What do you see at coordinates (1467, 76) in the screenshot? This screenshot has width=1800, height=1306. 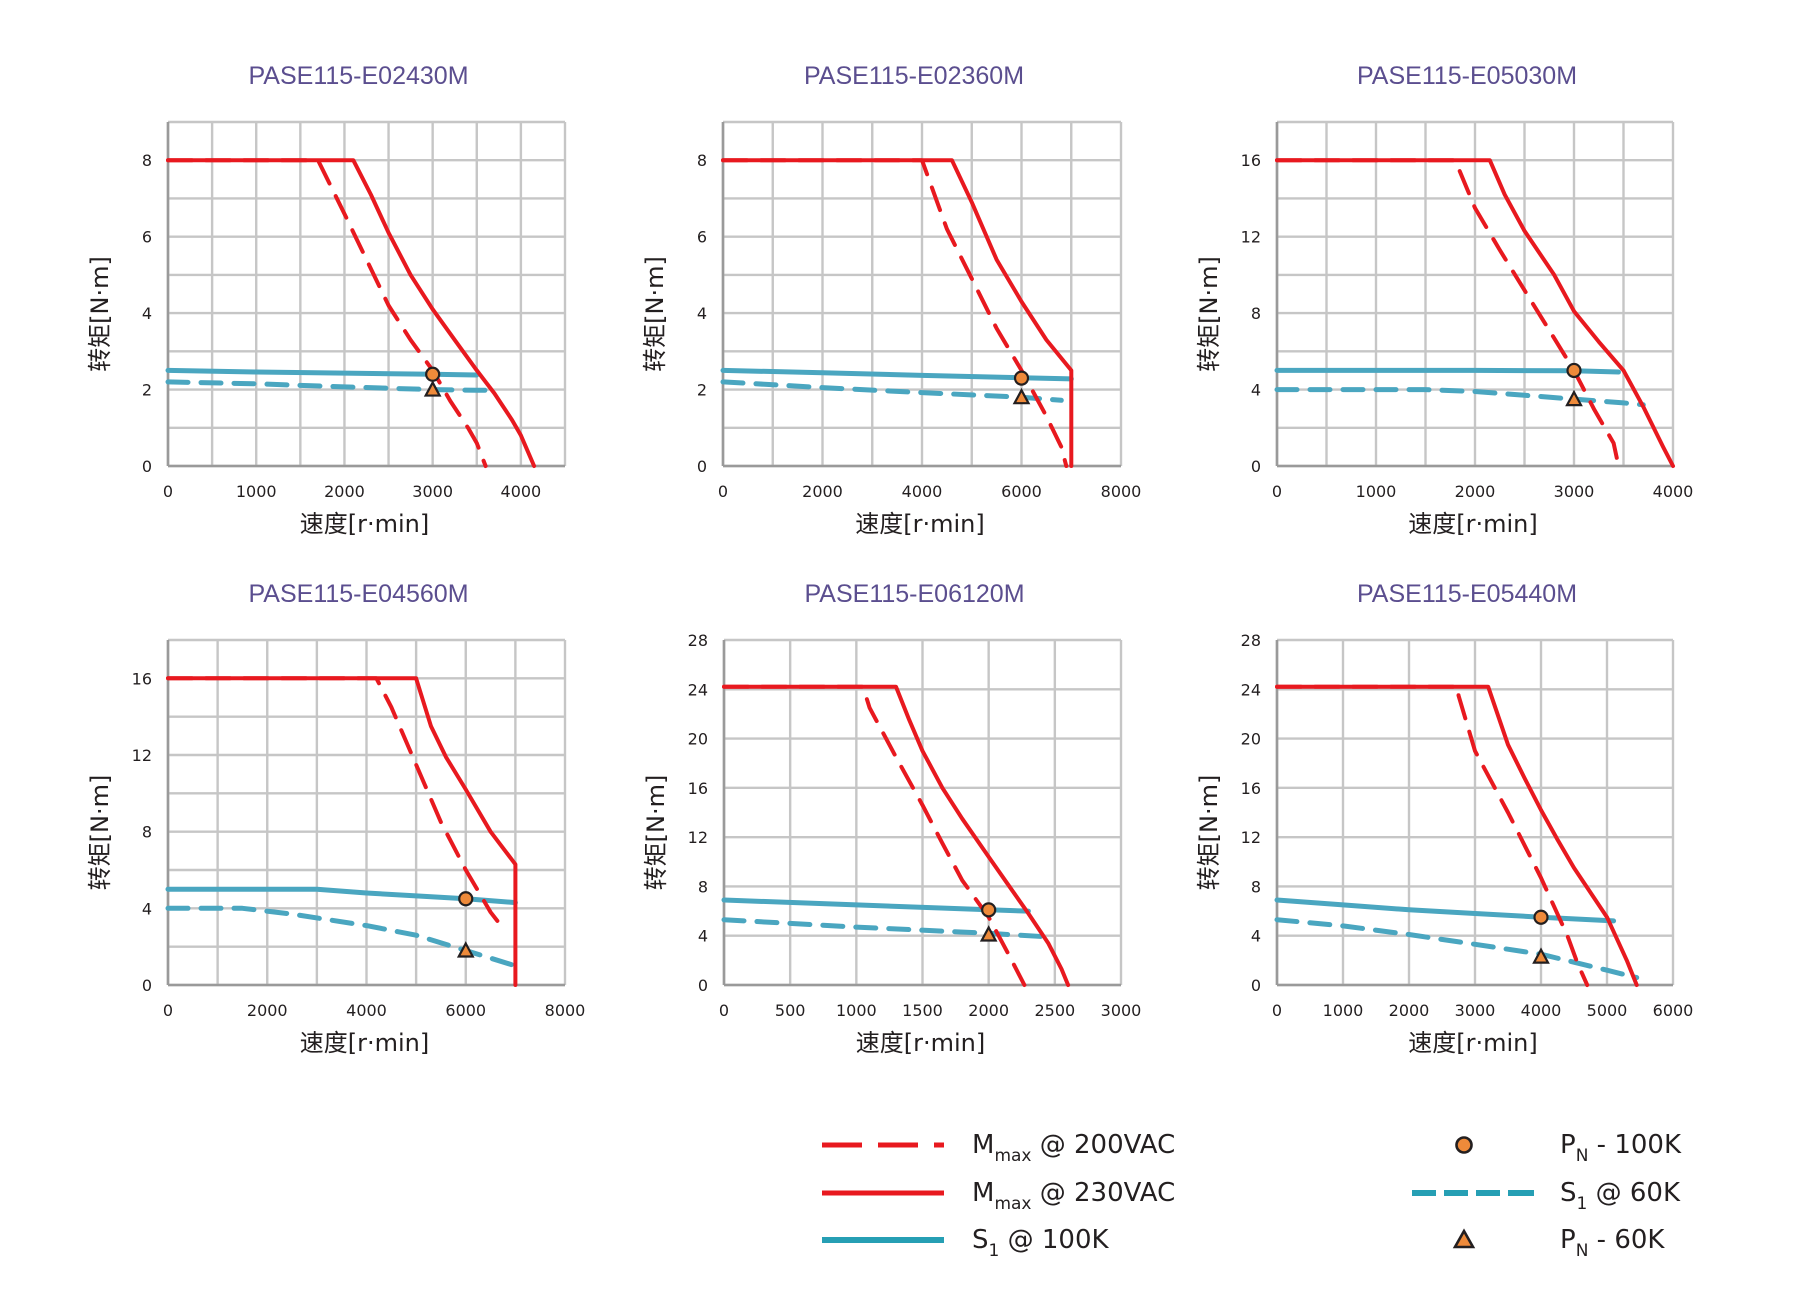 I see `chart-title: PASE115-E05030M` at bounding box center [1467, 76].